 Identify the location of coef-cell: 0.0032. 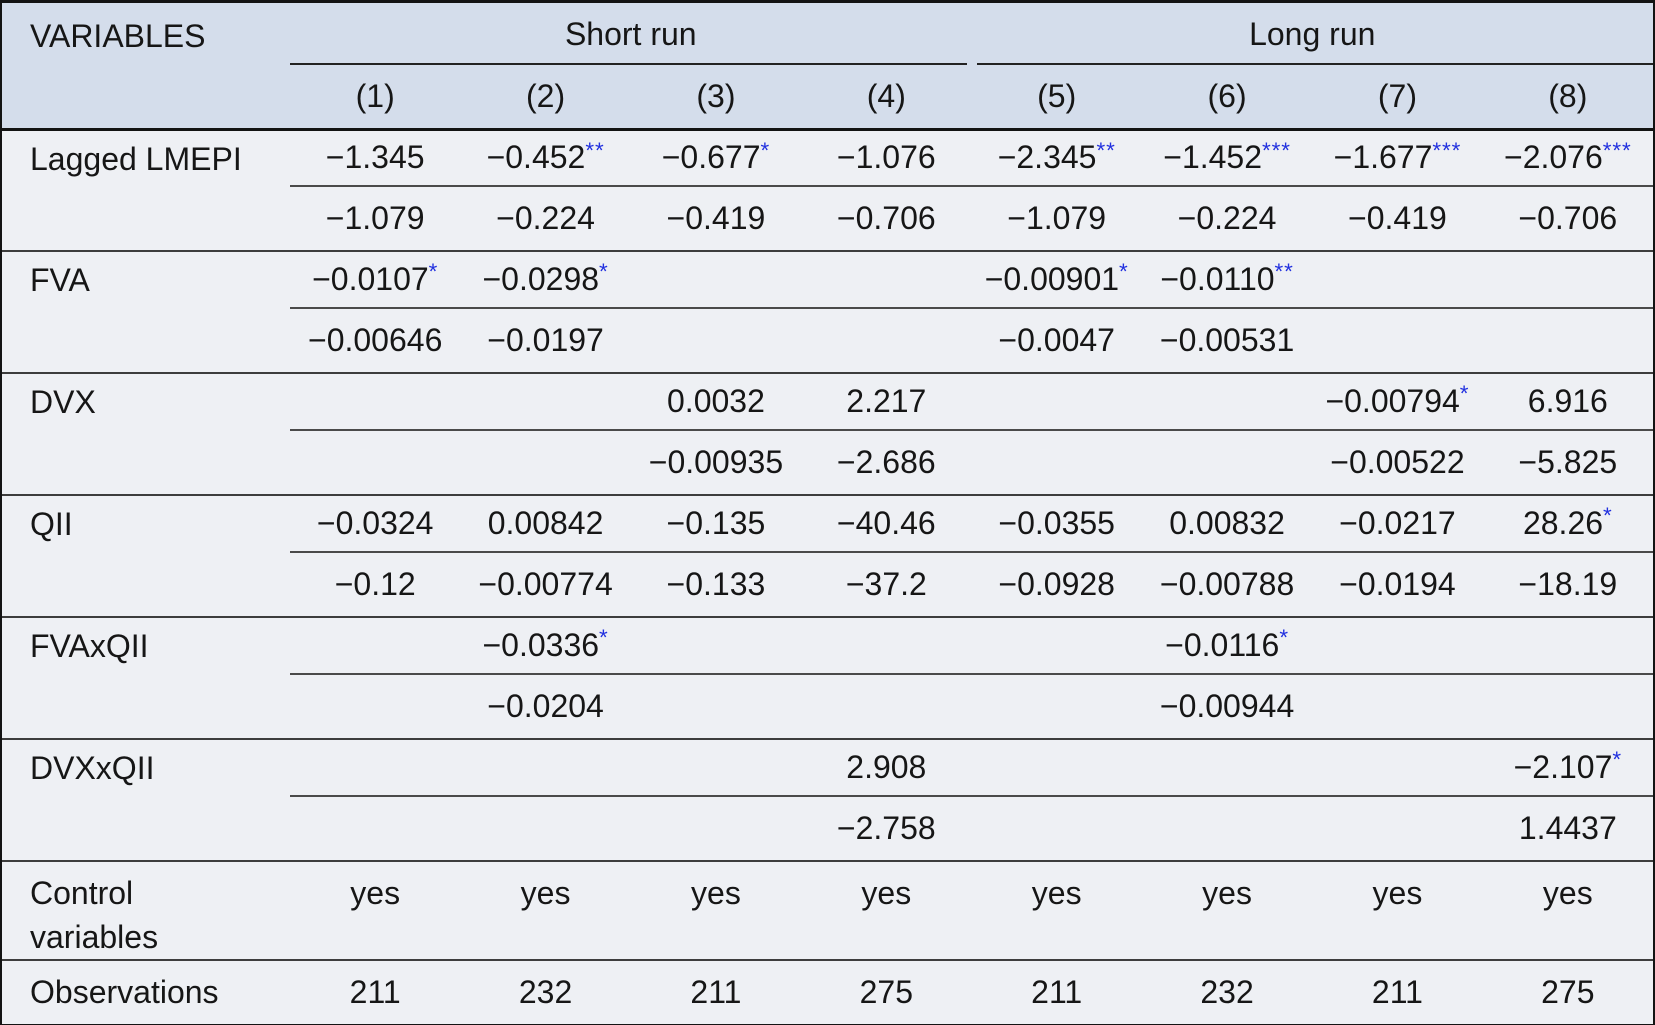
(716, 402).